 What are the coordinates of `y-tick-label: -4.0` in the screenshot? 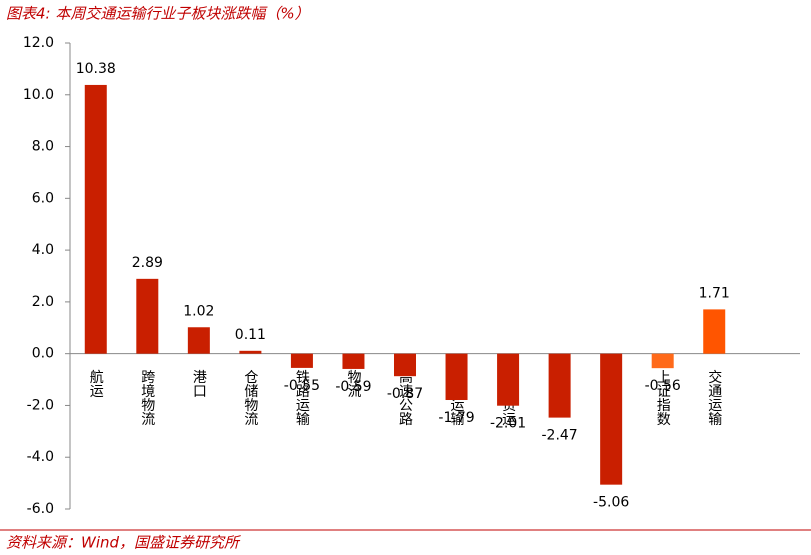 It's located at (40, 457).